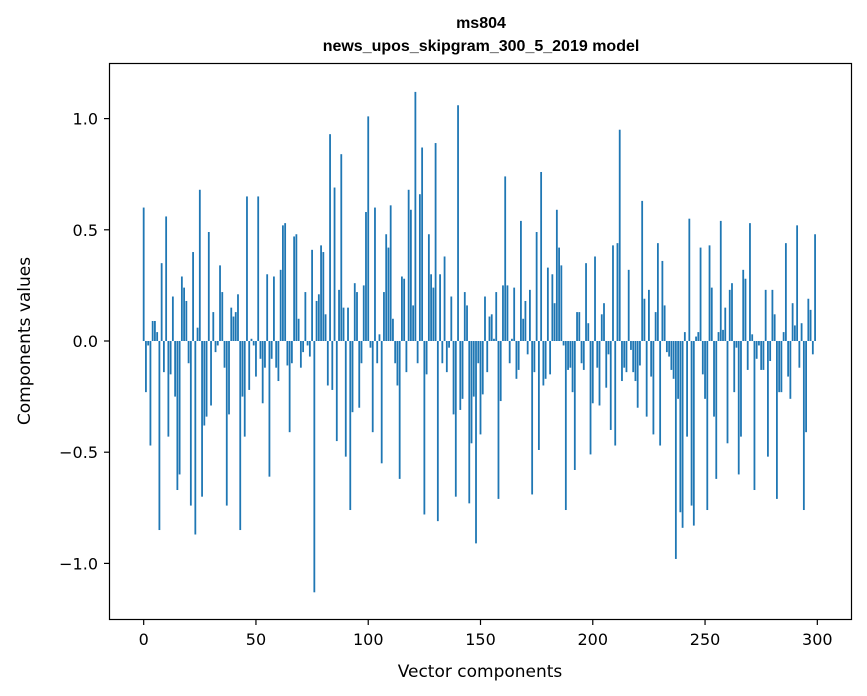 The image size is (867, 696). What do you see at coordinates (85, 119) in the screenshot?
I see `y-tick-label: 1.0` at bounding box center [85, 119].